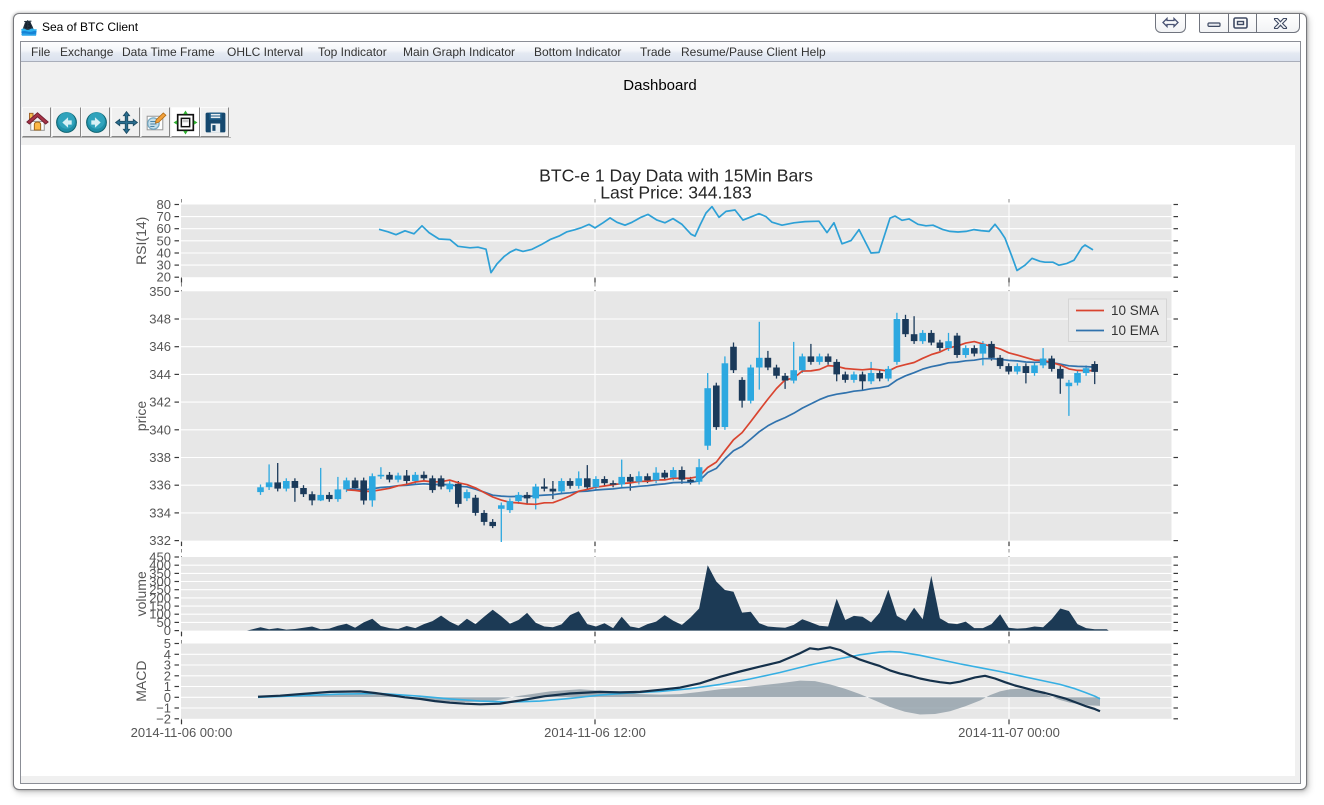 The height and width of the screenshot is (805, 1324). Describe the element at coordinates (160, 346) in the screenshot. I see `svg-text: 346` at that location.